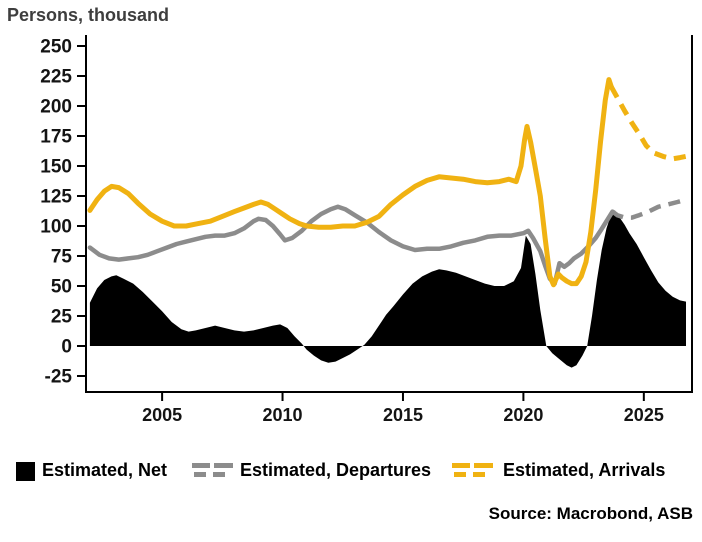 The image size is (702, 542). What do you see at coordinates (523, 415) in the screenshot?
I see `x-tick-label: 2020` at bounding box center [523, 415].